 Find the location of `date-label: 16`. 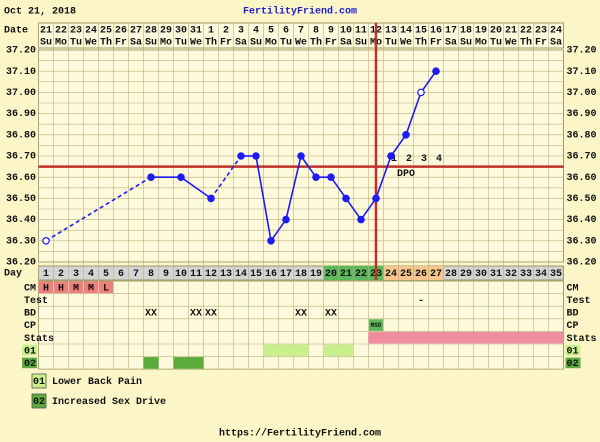

date-label: 16 is located at coordinates (436, 31).